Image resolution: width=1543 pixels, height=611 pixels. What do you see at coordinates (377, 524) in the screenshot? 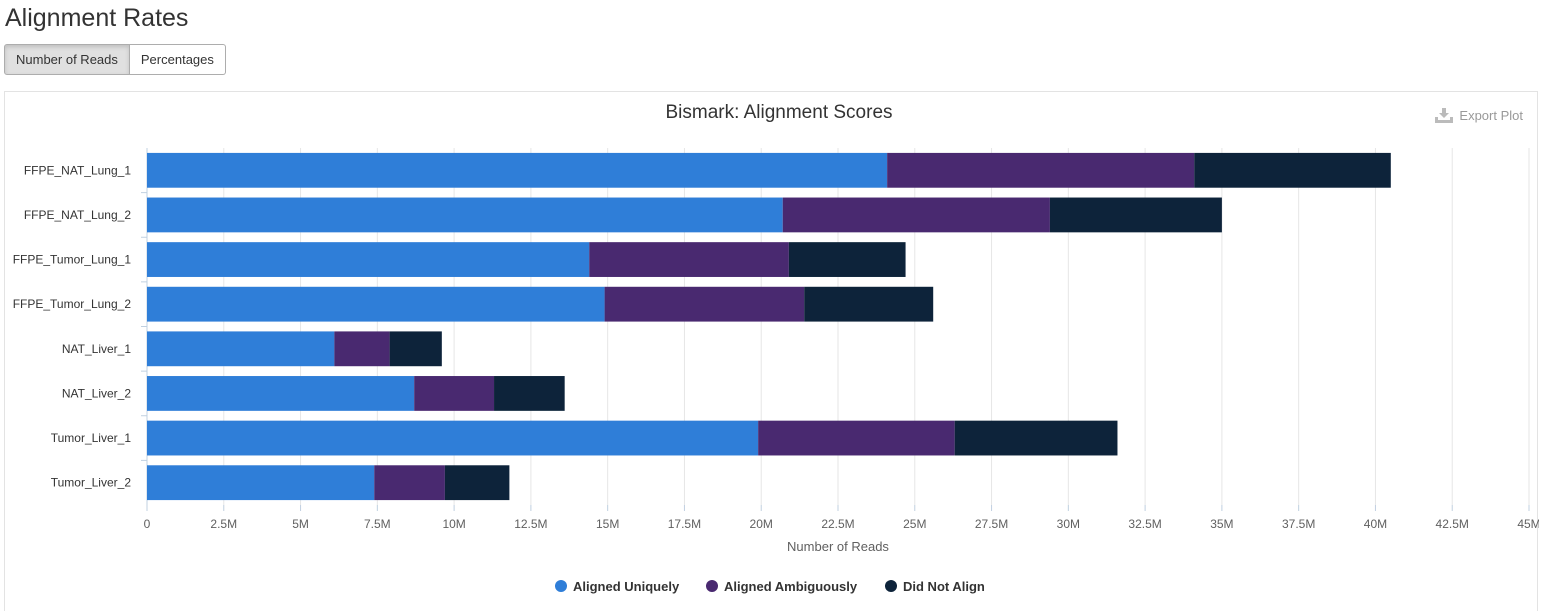
I see `x-tick-label: 7.5M` at bounding box center [377, 524].